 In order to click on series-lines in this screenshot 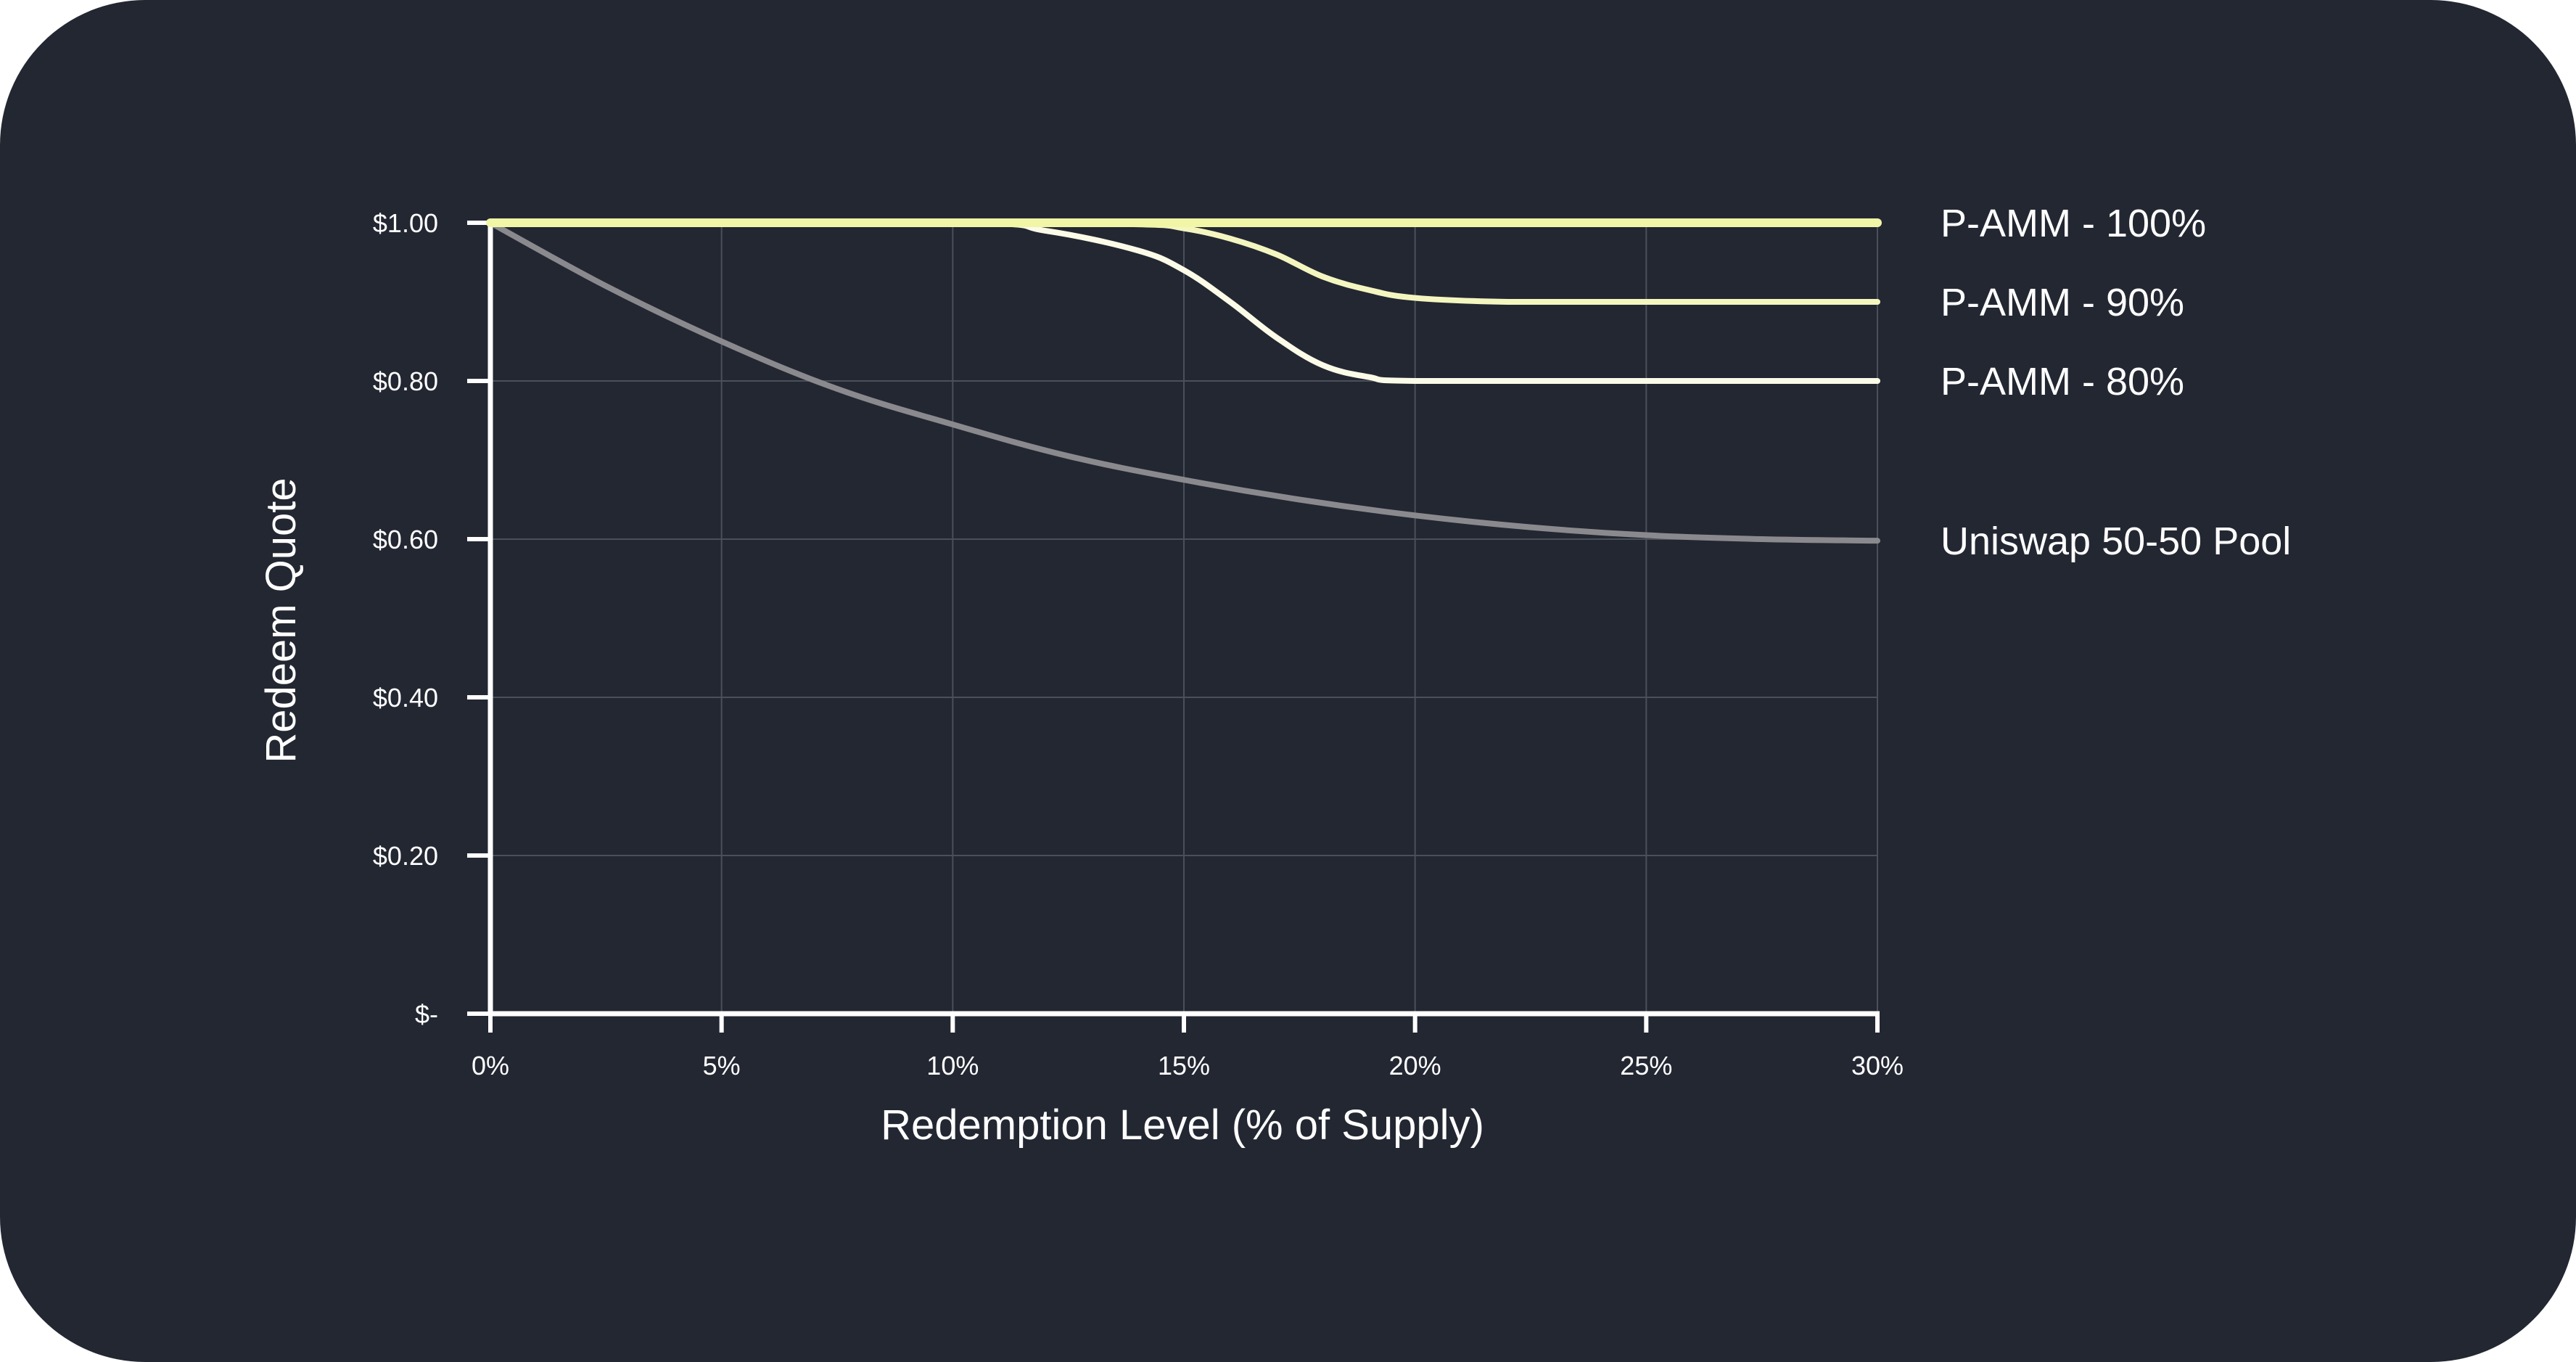, I will do `click(1184, 381)`.